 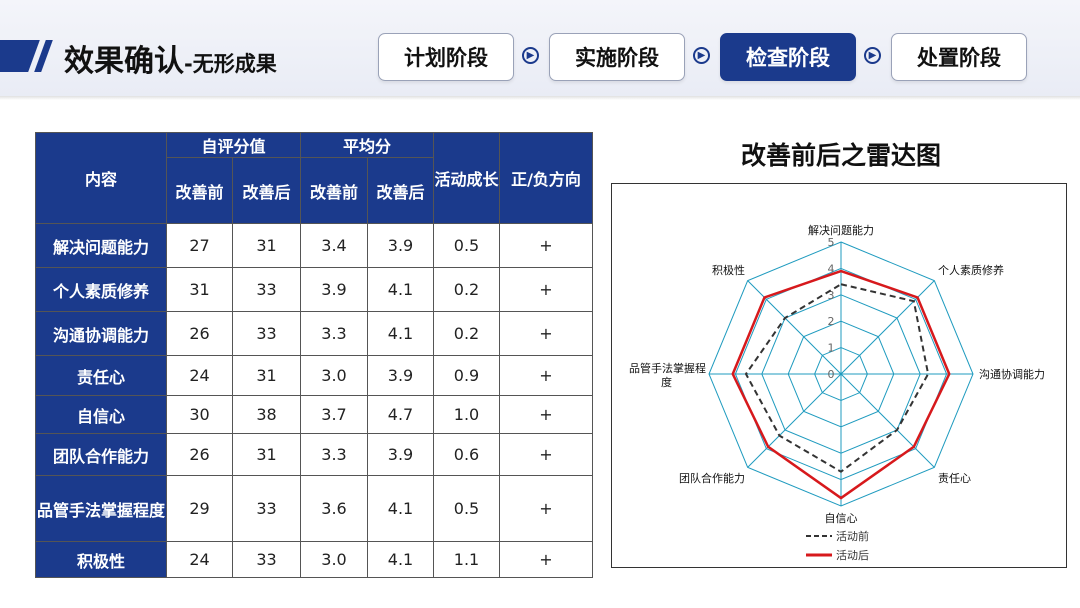 I want to click on step-plan: 计划阶段, so click(x=446, y=57).